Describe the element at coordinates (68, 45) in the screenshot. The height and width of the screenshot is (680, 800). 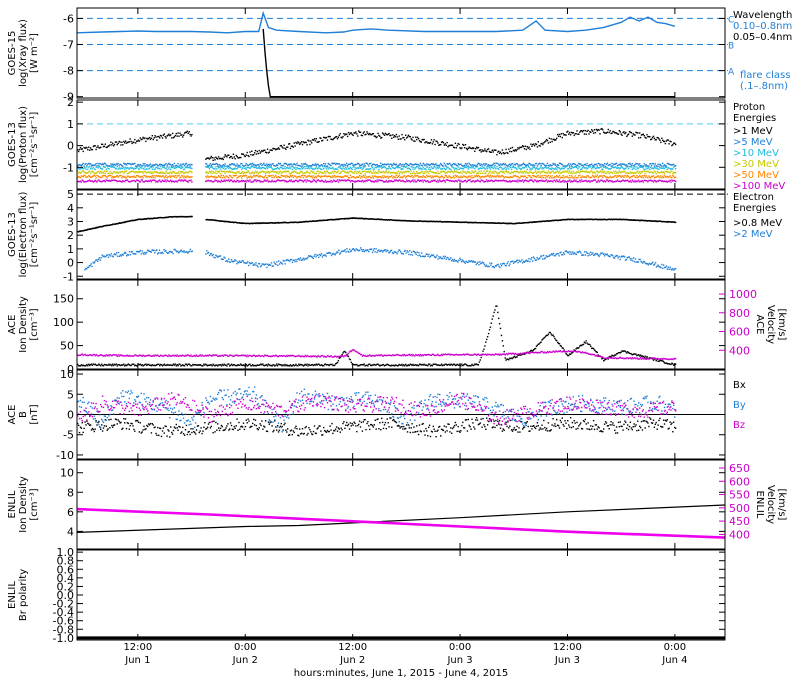
I see `y-tick-label: -7` at that location.